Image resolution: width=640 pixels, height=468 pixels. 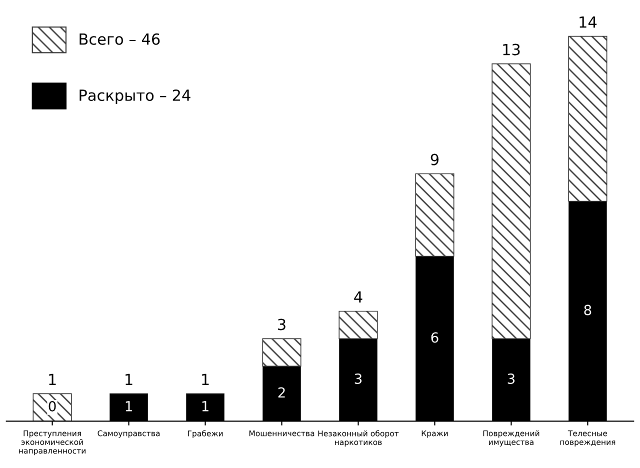 What do you see at coordinates (281, 392) in the screenshot?
I see `data-label: 2` at bounding box center [281, 392].